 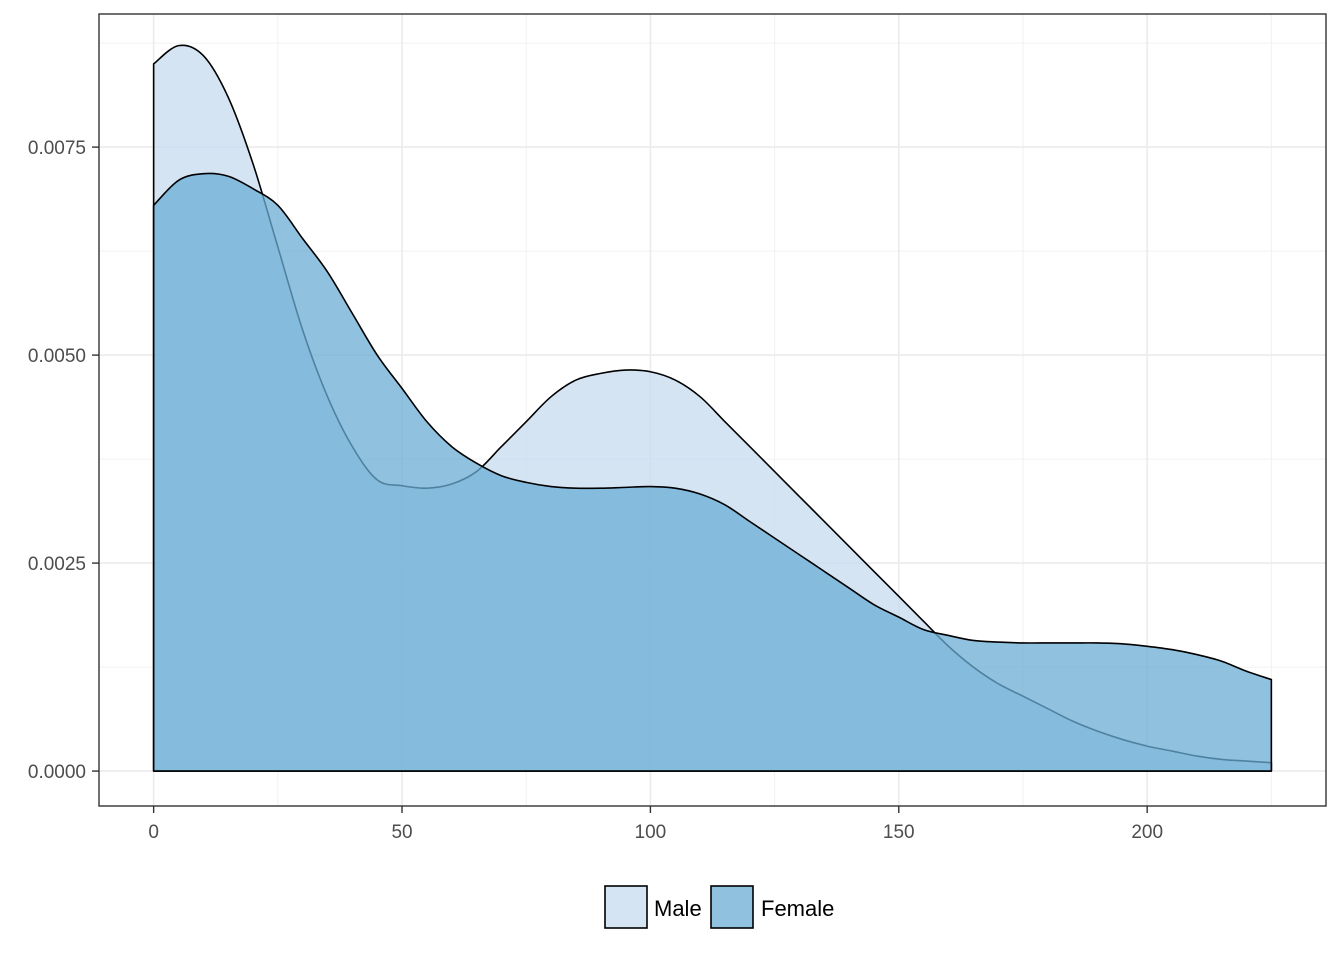 I want to click on x-tick-label: 200, so click(x=1147, y=832).